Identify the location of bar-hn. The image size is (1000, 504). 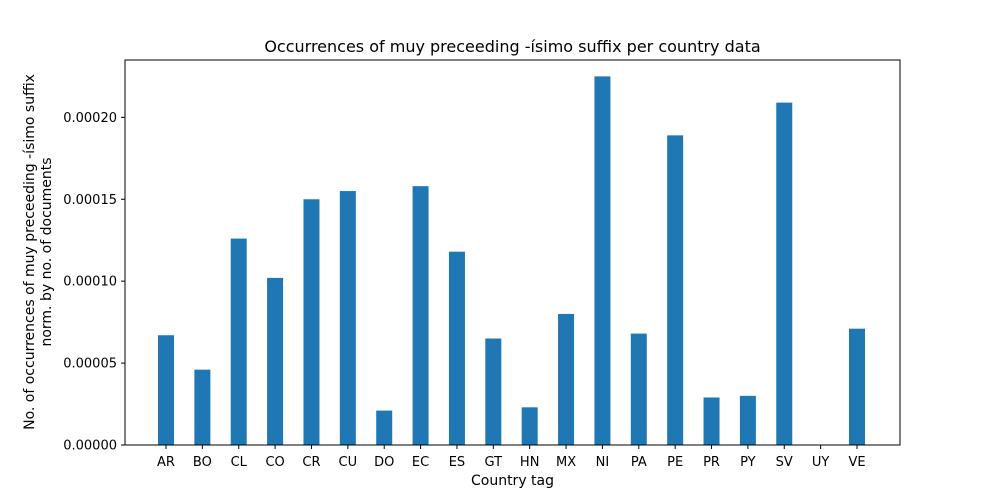
(529, 426).